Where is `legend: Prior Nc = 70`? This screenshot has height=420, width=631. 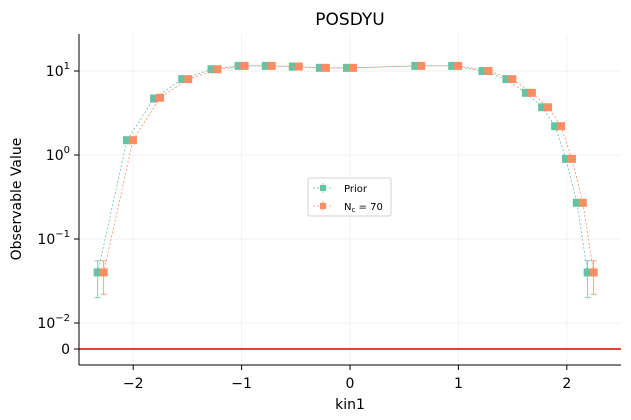 legend: Prior Nc = 70 is located at coordinates (349, 197).